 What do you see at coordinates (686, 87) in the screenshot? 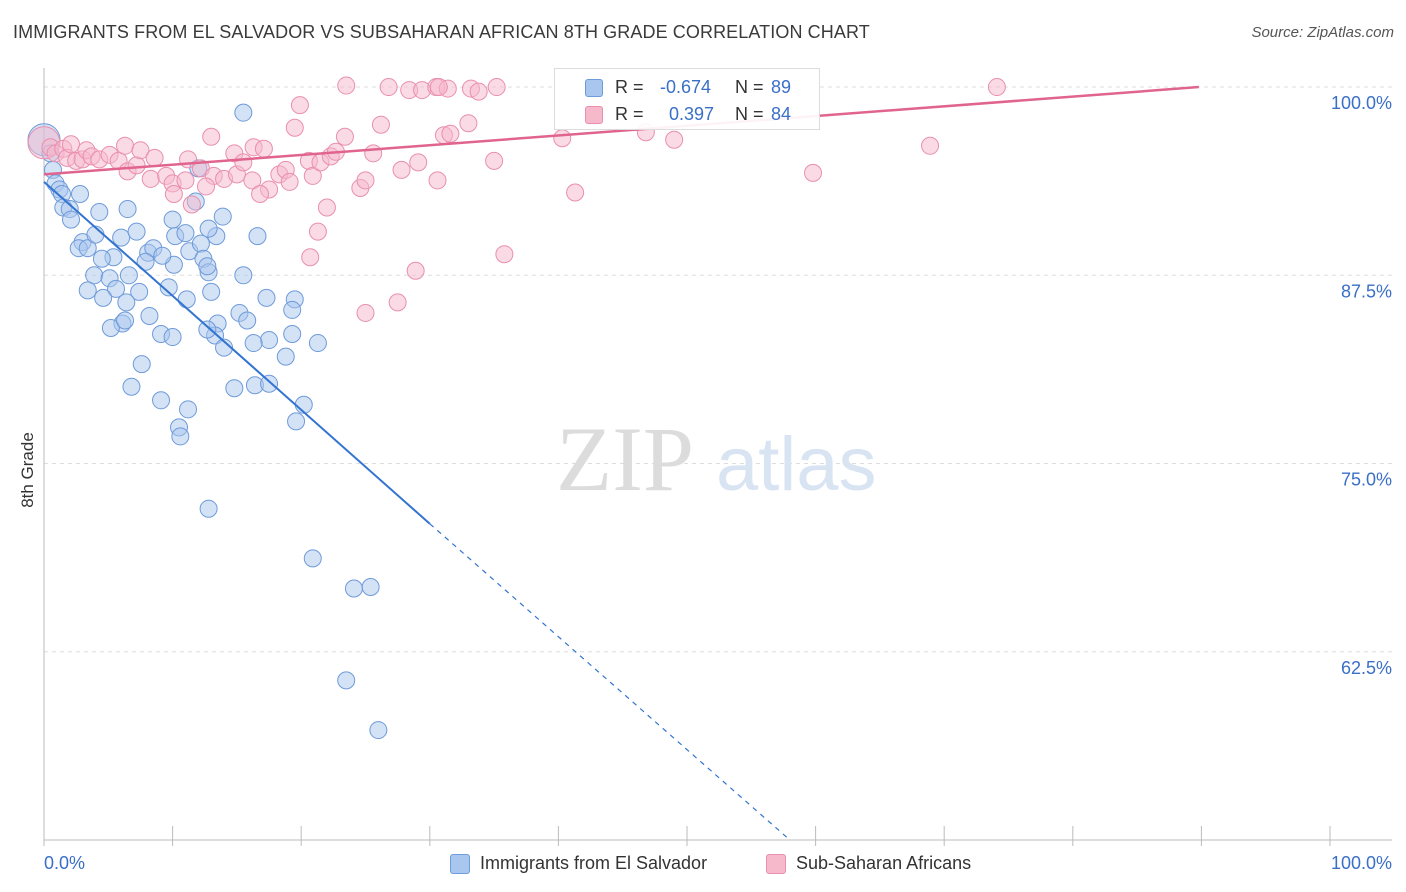
I see `r-value: -0.674` at bounding box center [686, 87].